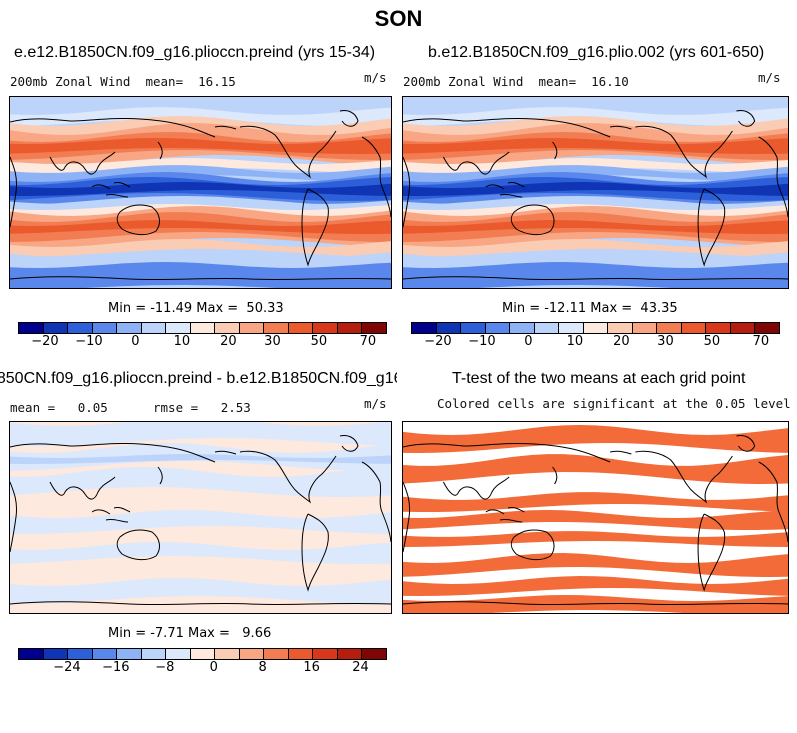 The image size is (797, 733). What do you see at coordinates (123, 81) in the screenshot?
I see `panel1-subtitle: 200mb Zonal Wind mean= 16.15` at bounding box center [123, 81].